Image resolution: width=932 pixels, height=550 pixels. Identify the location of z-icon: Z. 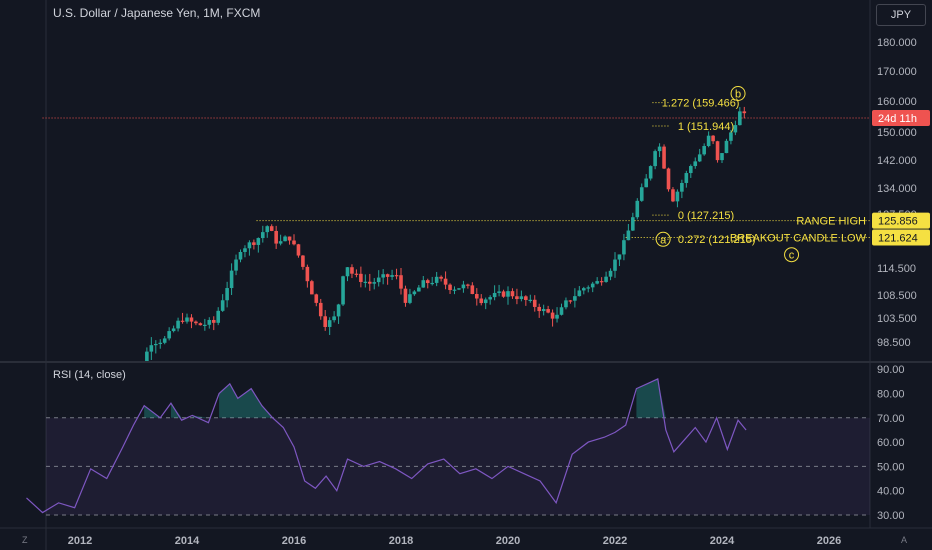
(25, 540).